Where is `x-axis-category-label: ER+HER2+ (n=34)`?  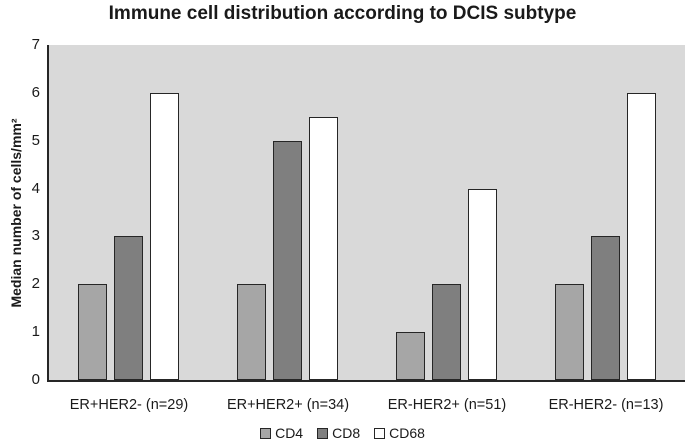
x-axis-category-label: ER+HER2+ (n=34) is located at coordinates (288, 405).